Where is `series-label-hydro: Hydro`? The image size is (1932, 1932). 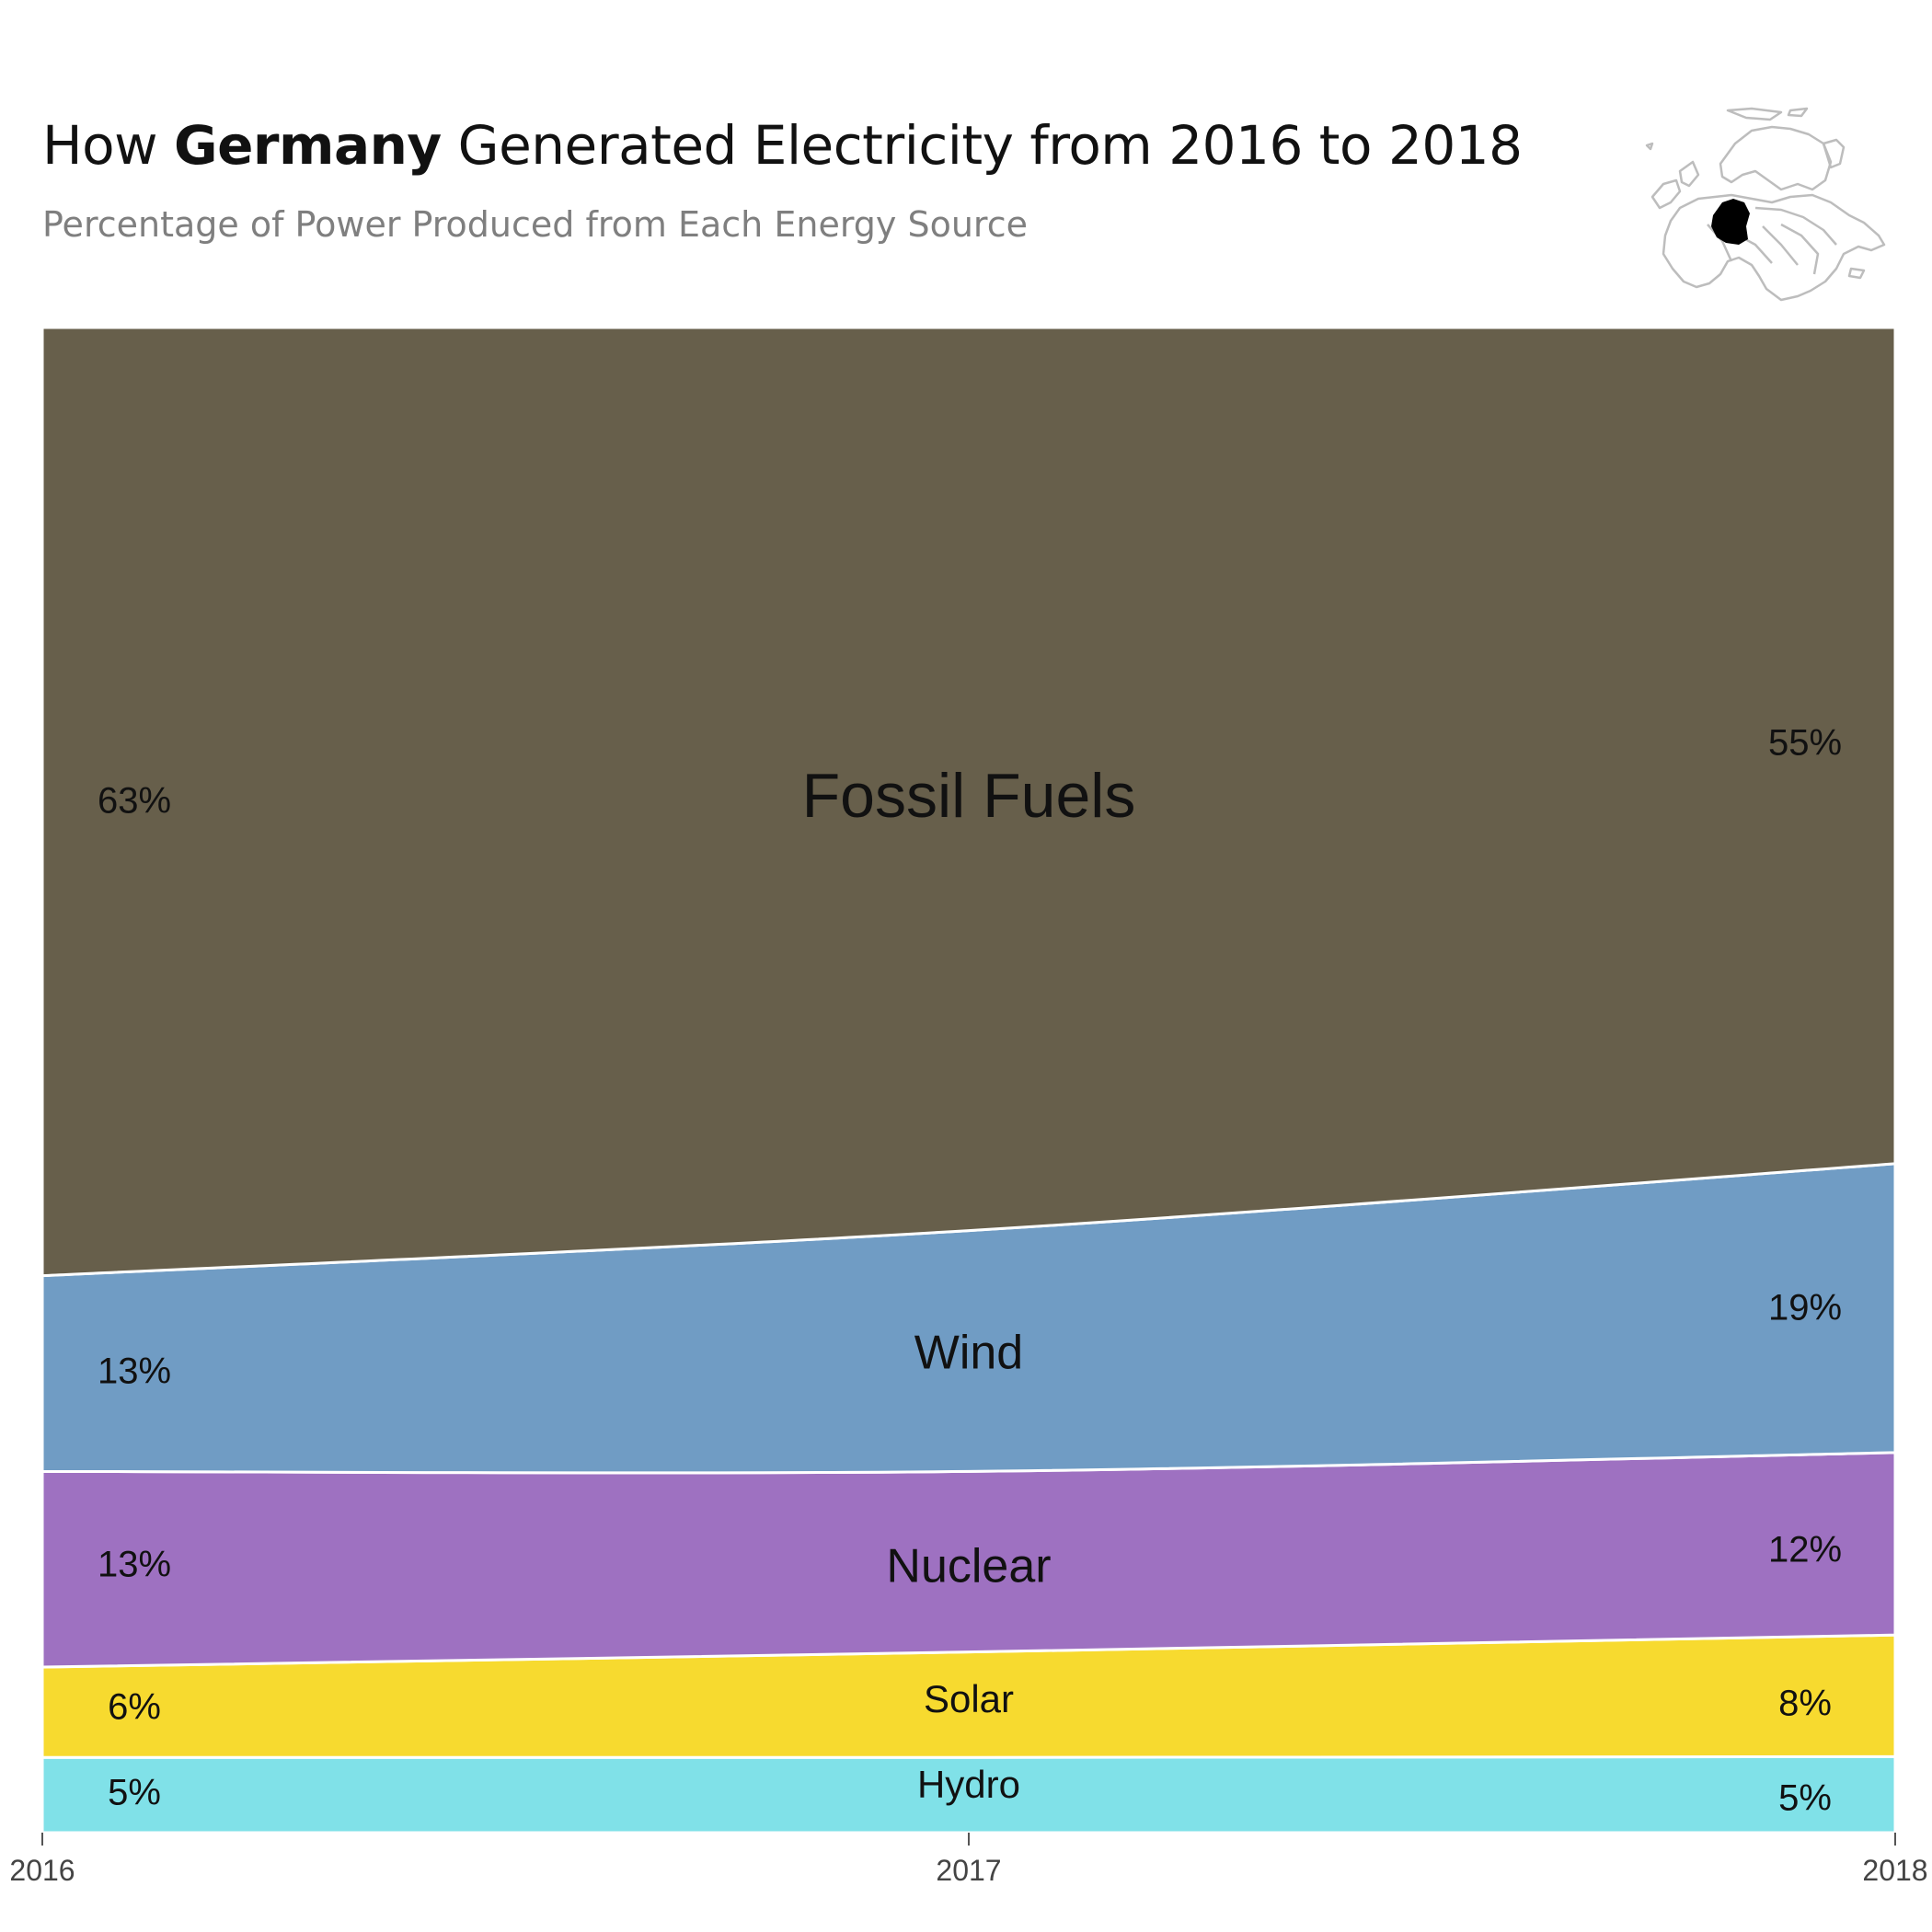 series-label-hydro: Hydro is located at coordinates (968, 1784).